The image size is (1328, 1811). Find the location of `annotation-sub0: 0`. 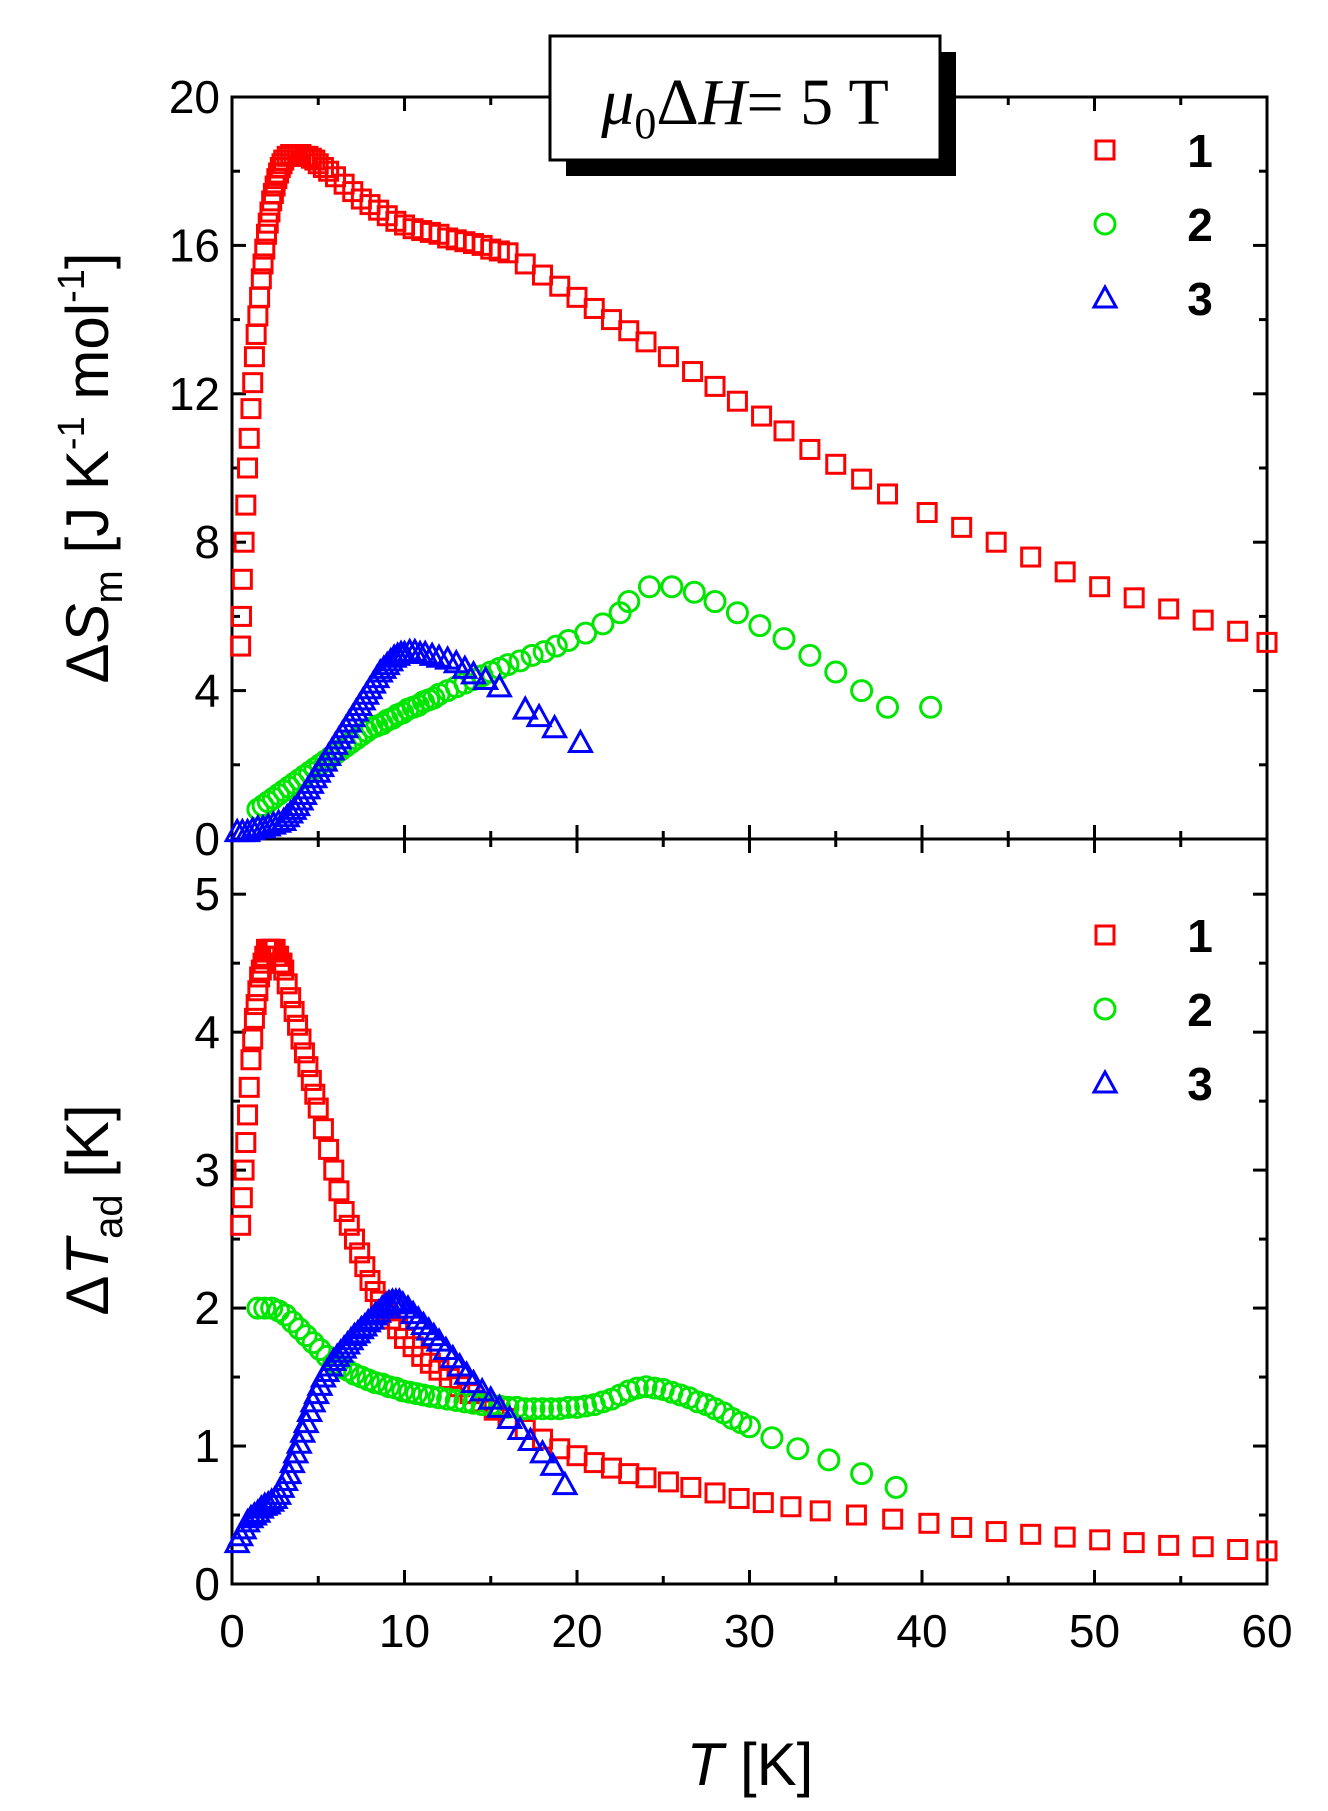

annotation-sub0: 0 is located at coordinates (645, 123).